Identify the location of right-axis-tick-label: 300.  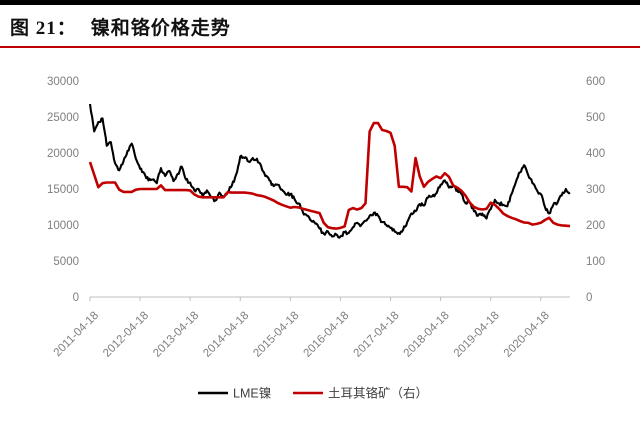
(595, 190).